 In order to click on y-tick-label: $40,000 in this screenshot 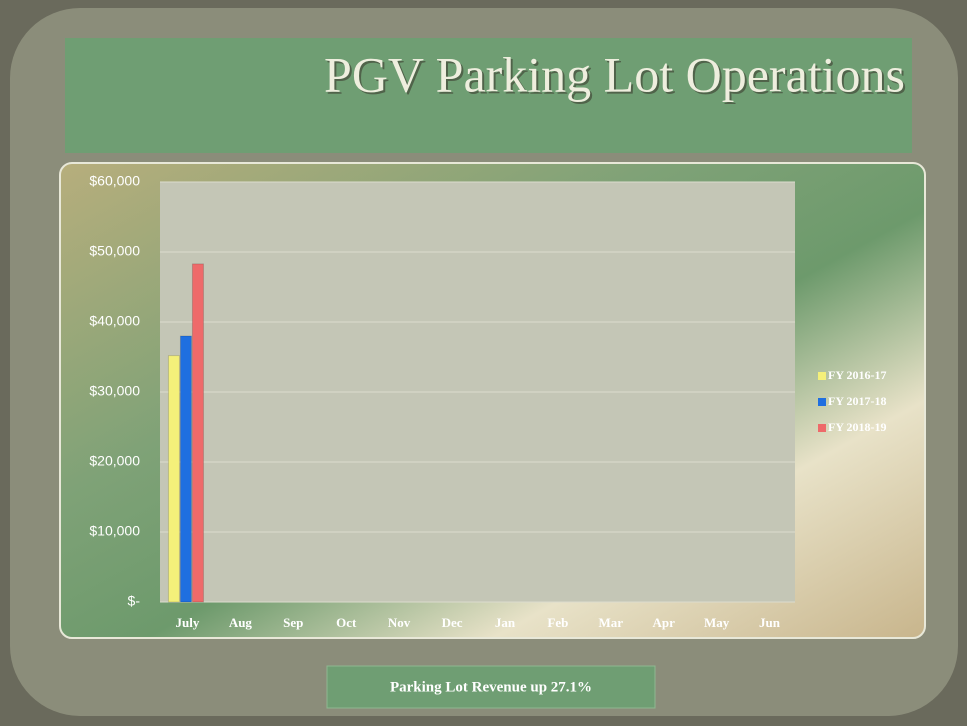, I will do `click(114, 321)`.